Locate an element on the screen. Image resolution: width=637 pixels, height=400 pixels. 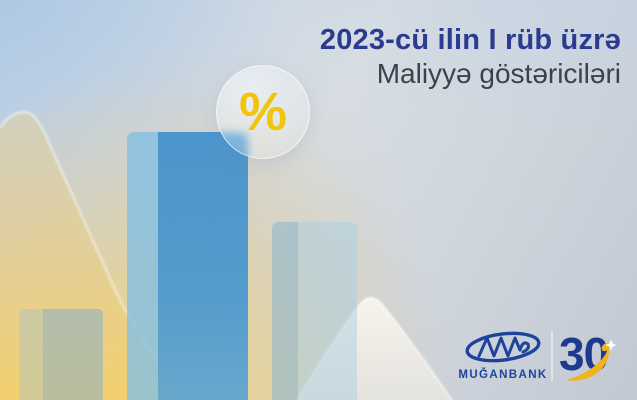
anniversary-30: 30 is located at coordinates (583, 354).